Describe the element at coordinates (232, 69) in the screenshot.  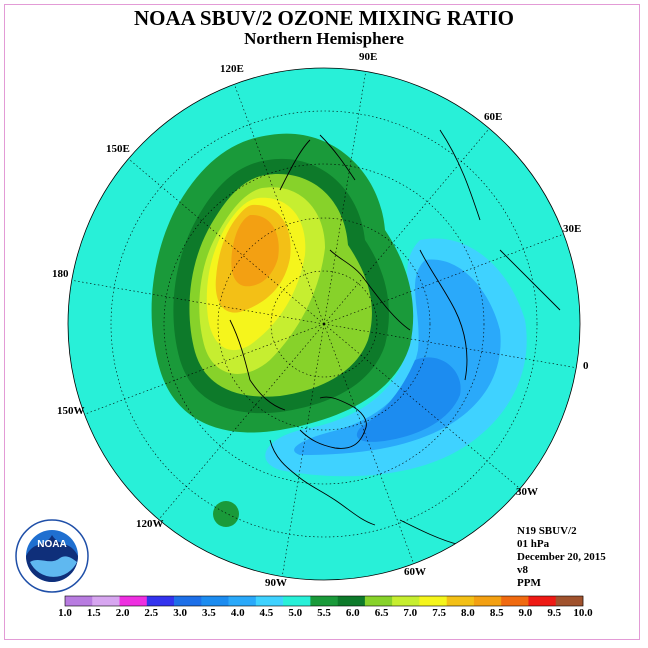
I see `lon-label-120e: 120E` at that location.